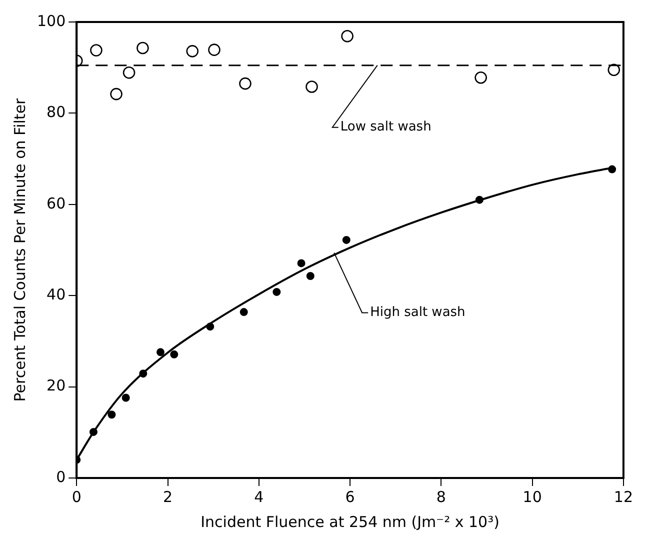 This screenshot has height=547, width=646. What do you see at coordinates (441, 497) in the screenshot?
I see `x-tick-label: 8` at bounding box center [441, 497].